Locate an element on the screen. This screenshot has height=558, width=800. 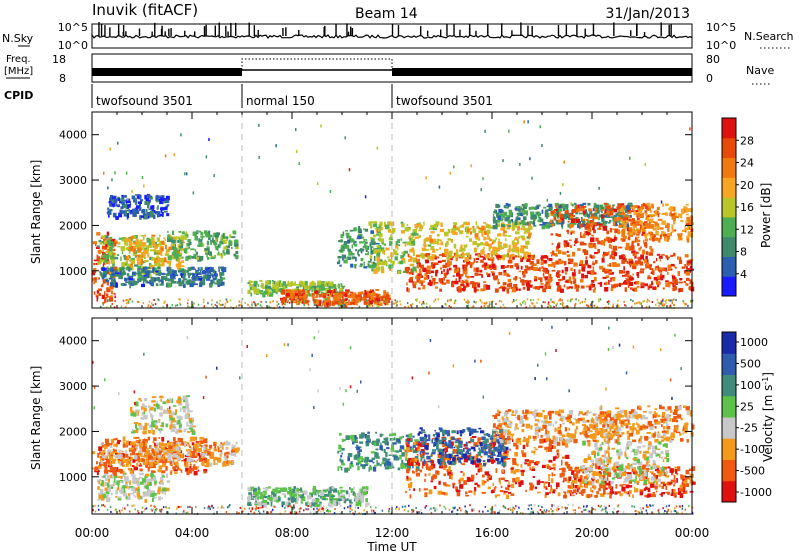
nsky-tick-bottom: 10^0 is located at coordinates (73, 45).